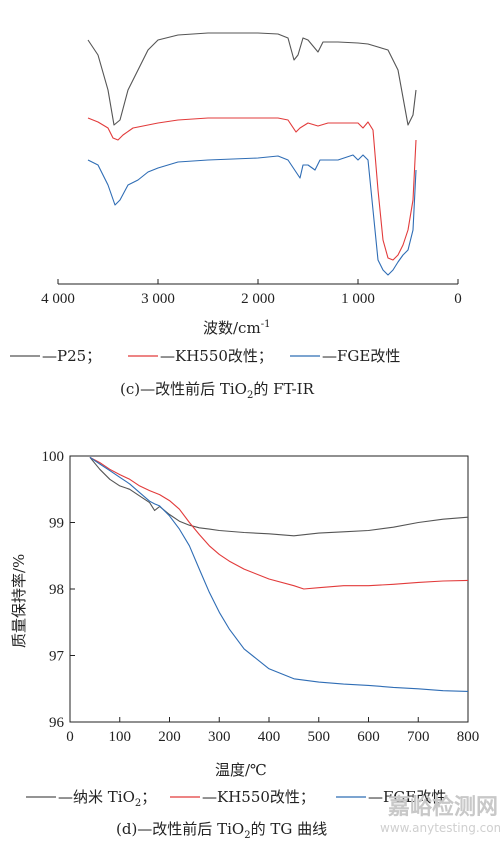 The image size is (500, 851). Describe the element at coordinates (70, 737) in the screenshot. I see `tg-x-tick-label: 0` at that location.